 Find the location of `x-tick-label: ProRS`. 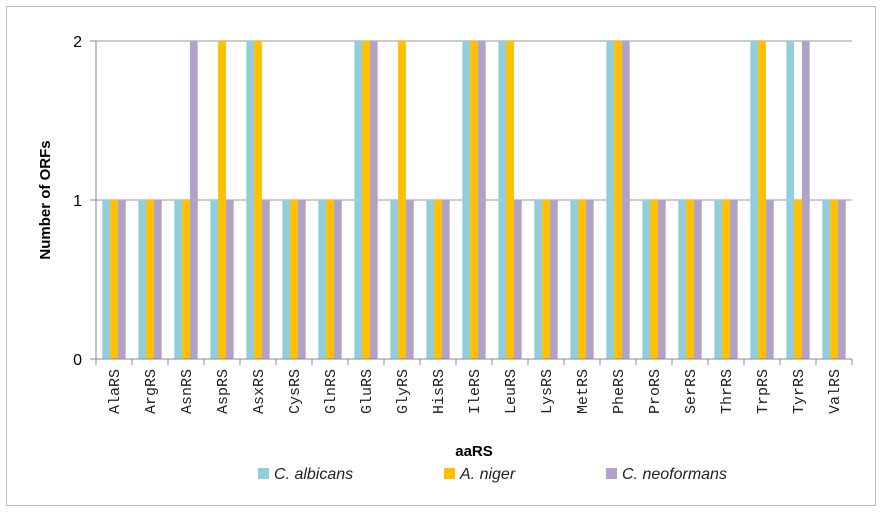

x-tick-label: ProRS is located at coordinates (655, 391).